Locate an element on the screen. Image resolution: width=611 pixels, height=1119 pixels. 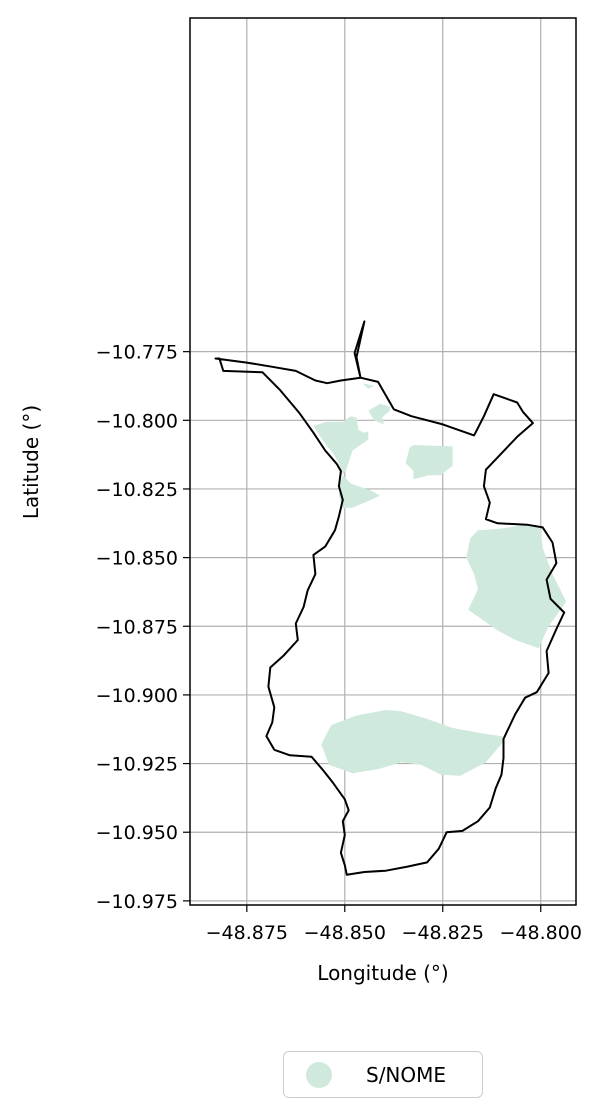
x-tick-label: −48.875 is located at coordinates (247, 933).